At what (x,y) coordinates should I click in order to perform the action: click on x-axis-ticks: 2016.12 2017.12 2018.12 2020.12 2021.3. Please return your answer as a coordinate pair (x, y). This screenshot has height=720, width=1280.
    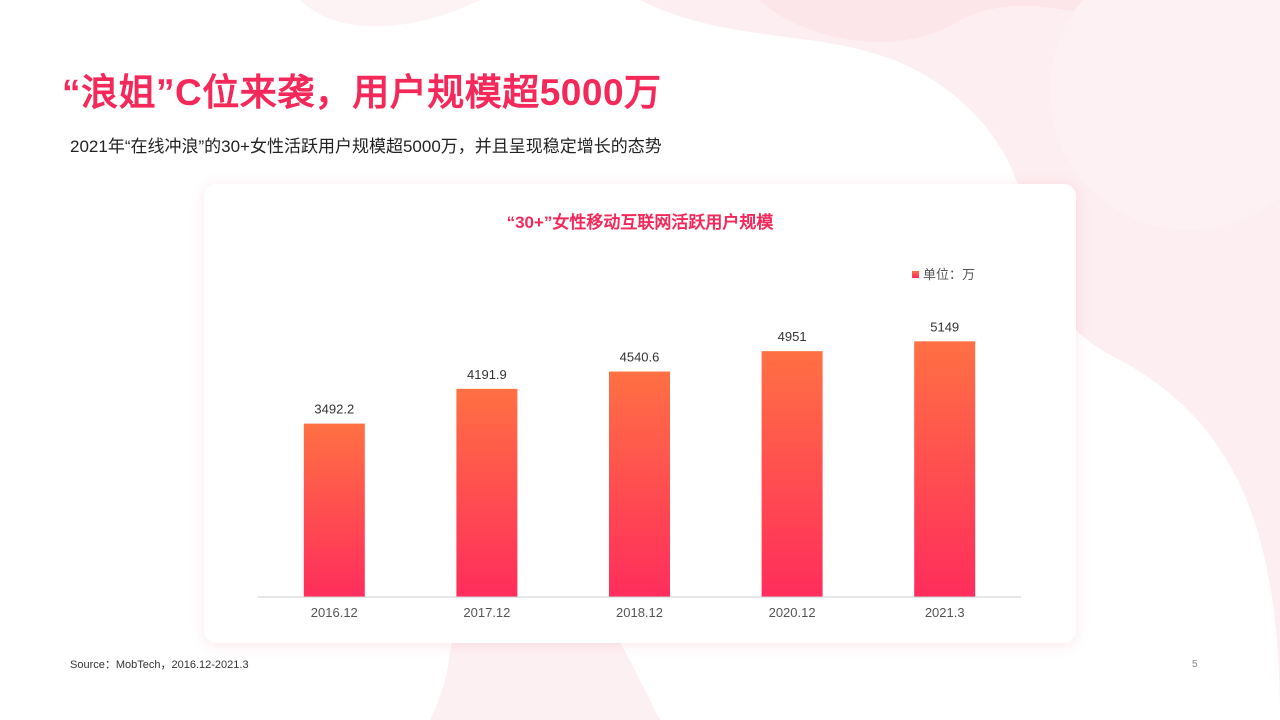
    Looking at the image, I should click on (638, 612).